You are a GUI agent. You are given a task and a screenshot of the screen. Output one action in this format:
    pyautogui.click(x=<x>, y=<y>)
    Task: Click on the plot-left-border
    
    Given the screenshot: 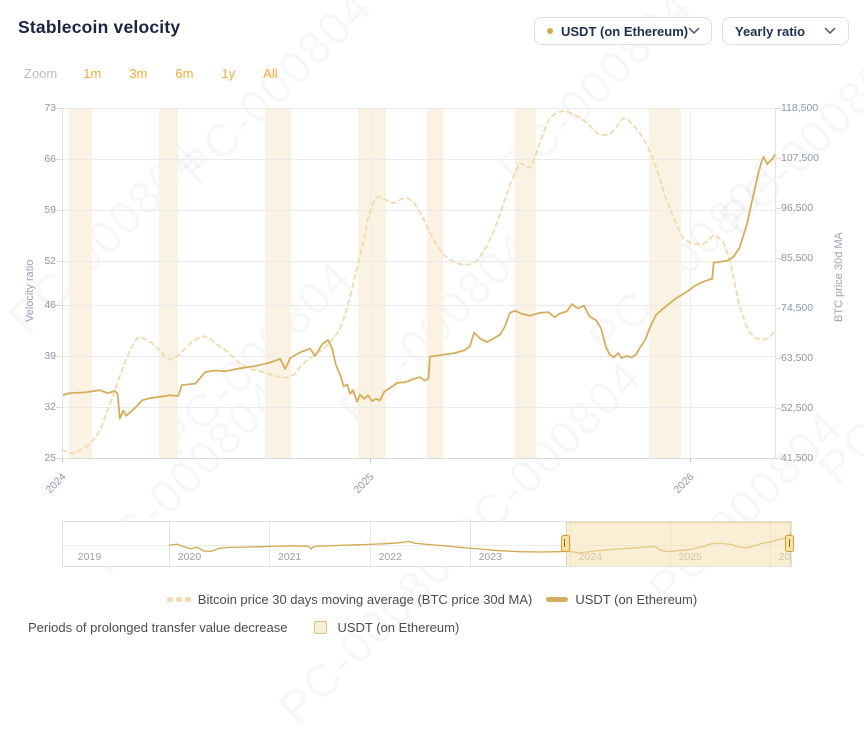 What is the action you would take?
    pyautogui.click(x=62, y=283)
    